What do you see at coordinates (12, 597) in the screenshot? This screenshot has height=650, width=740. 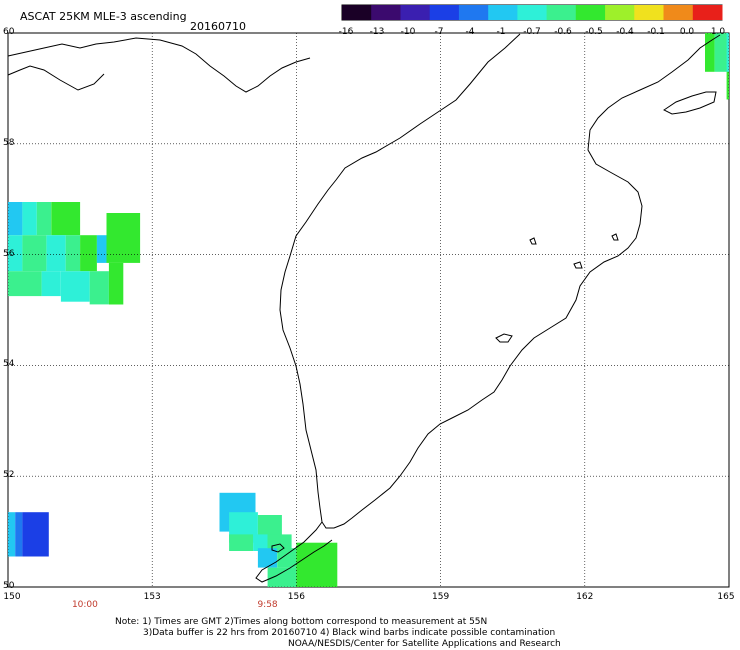 I see `x-tick-label: 150` at bounding box center [12, 597].